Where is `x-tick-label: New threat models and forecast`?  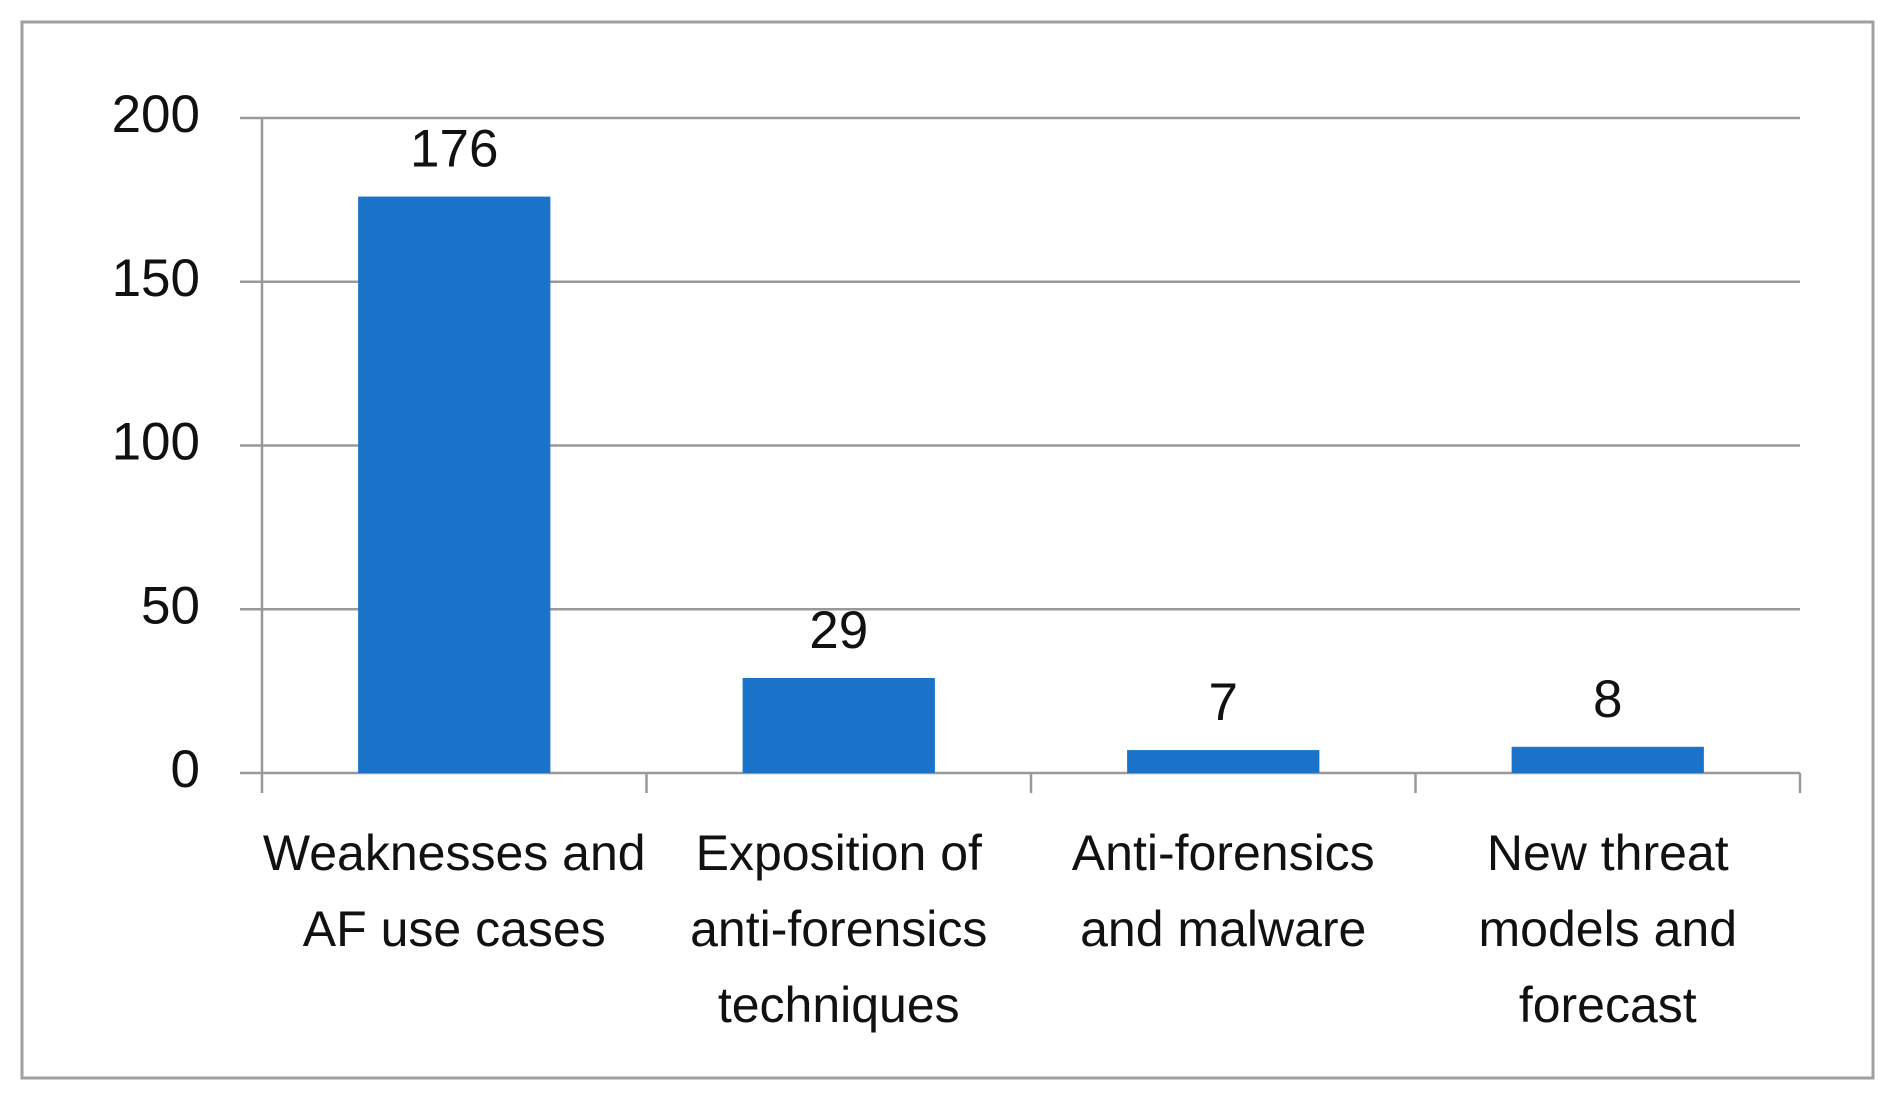 x-tick-label: New threat models and forecast is located at coordinates (1608, 929).